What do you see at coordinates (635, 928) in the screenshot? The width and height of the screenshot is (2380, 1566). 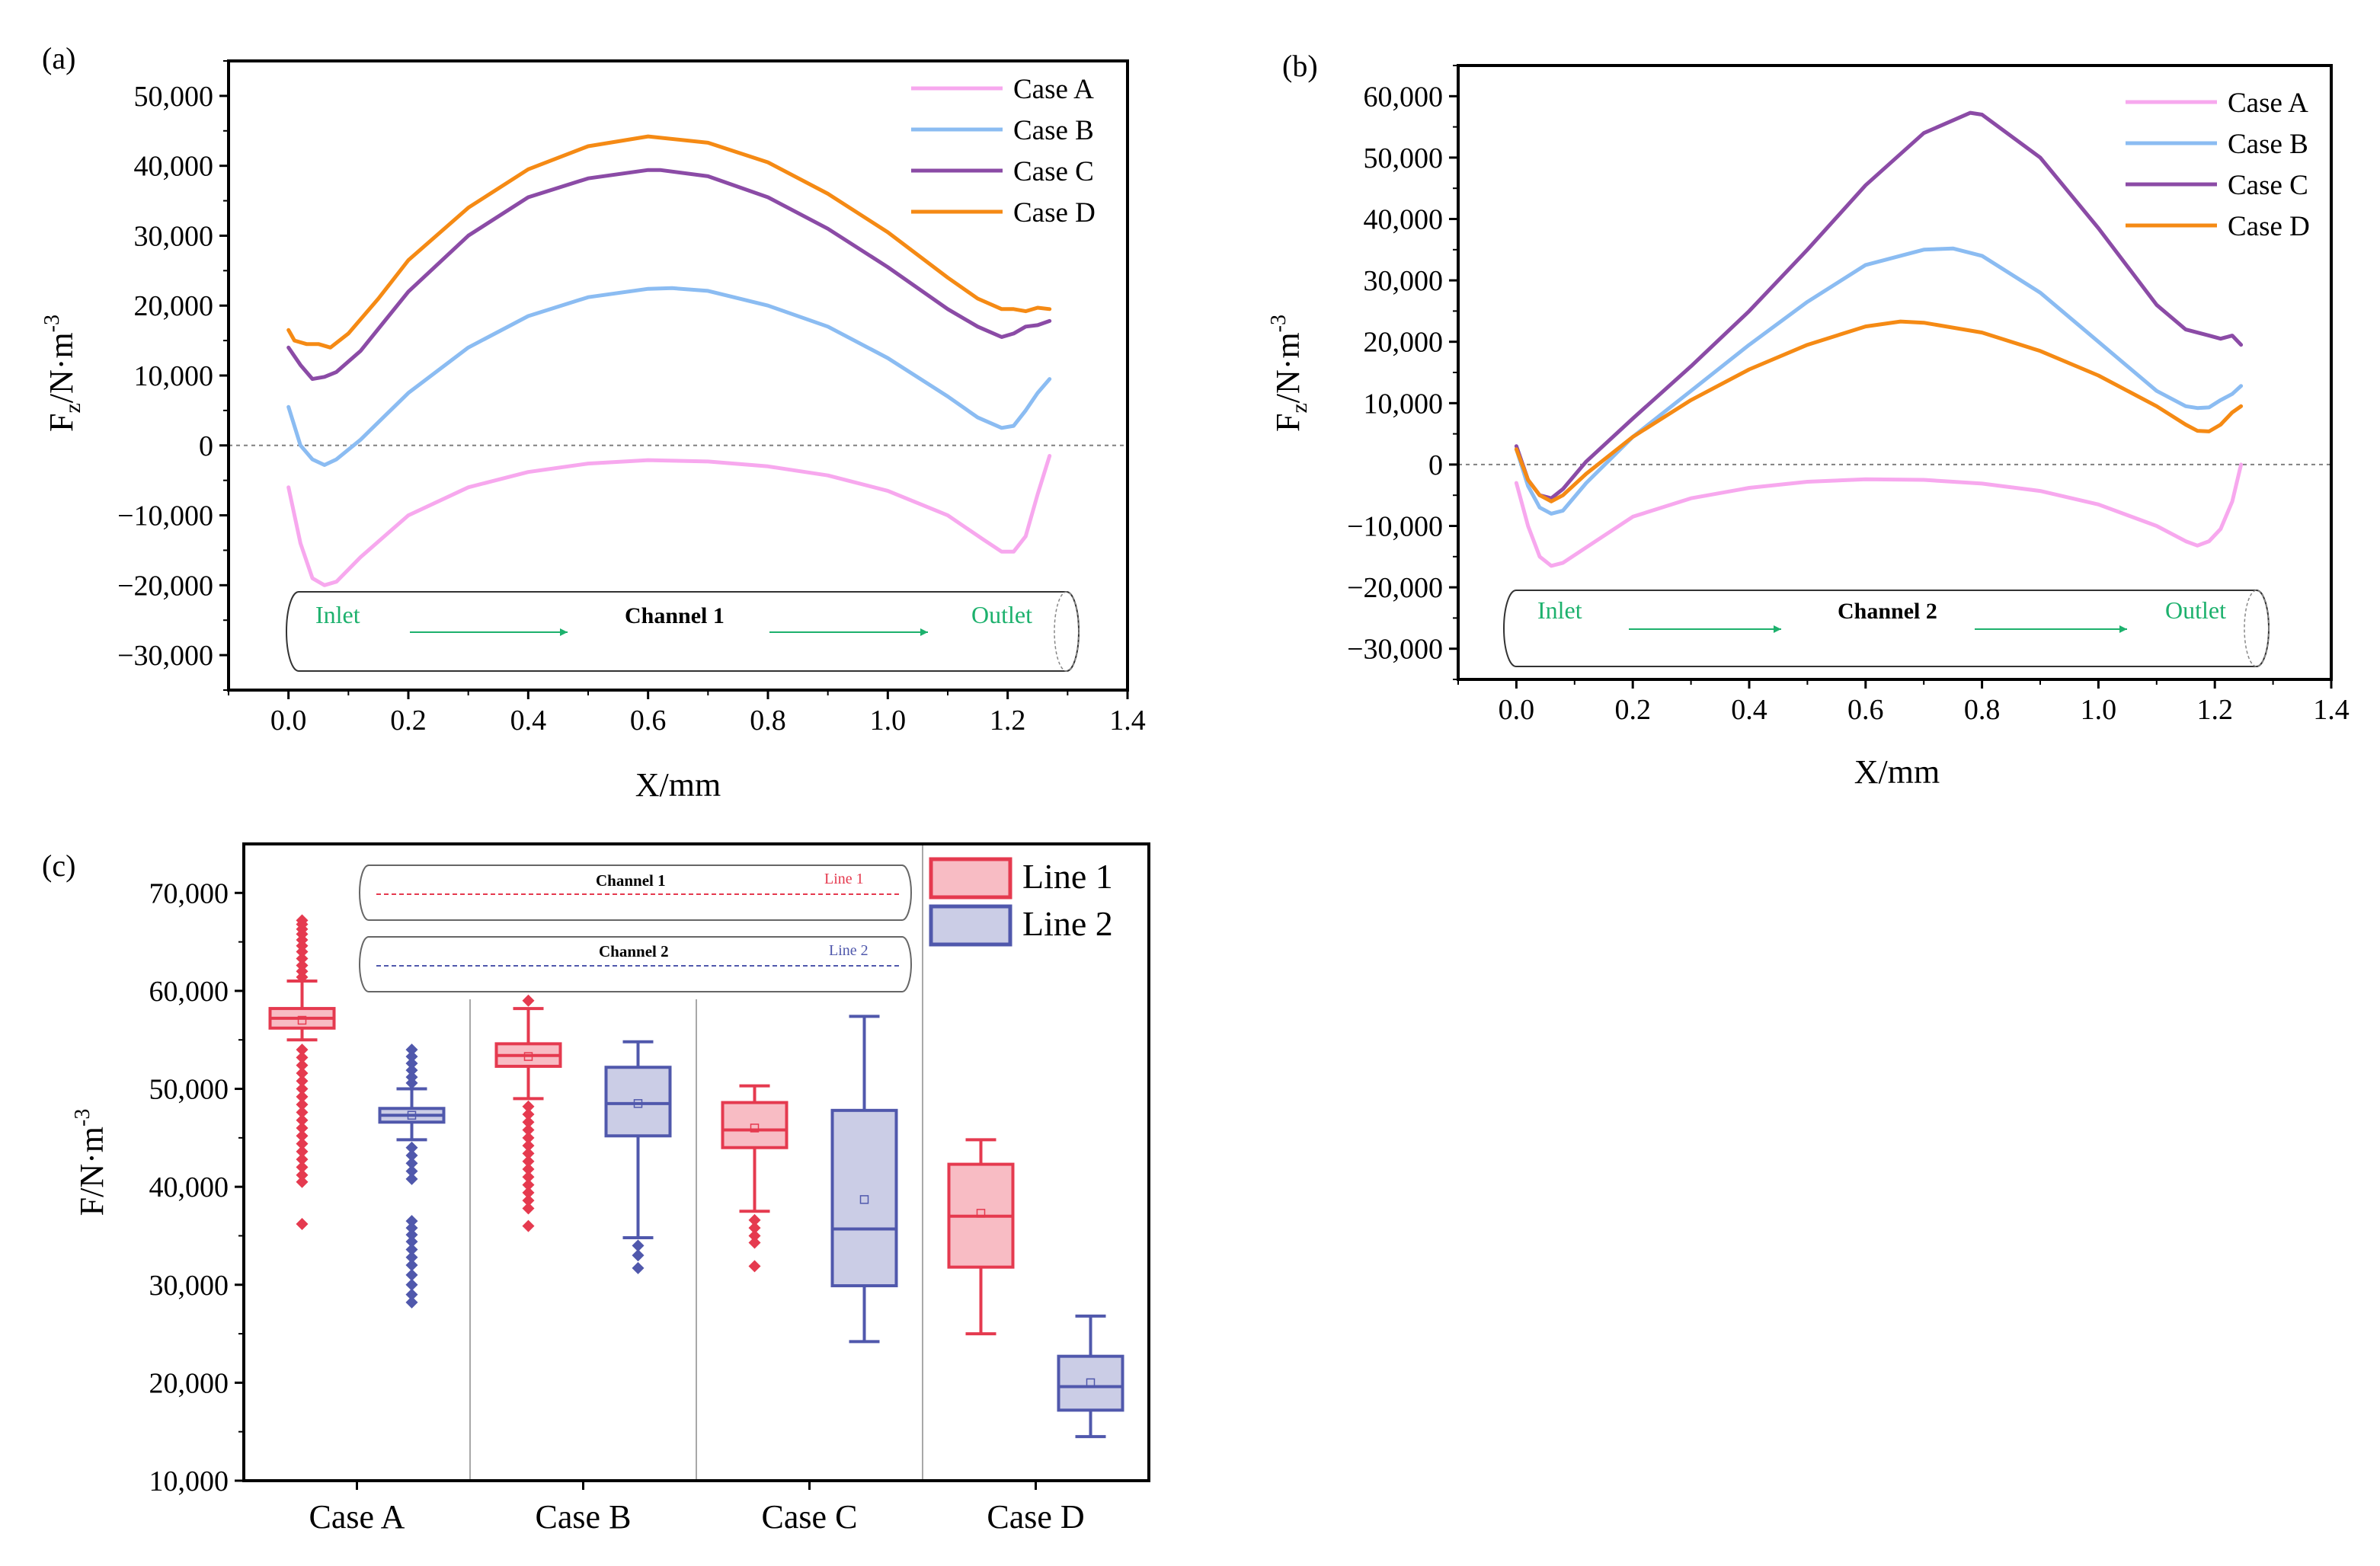 I see `panel-c-channel-schematics: Channel 1 Line 1 Channel 2 Line 2` at bounding box center [635, 928].